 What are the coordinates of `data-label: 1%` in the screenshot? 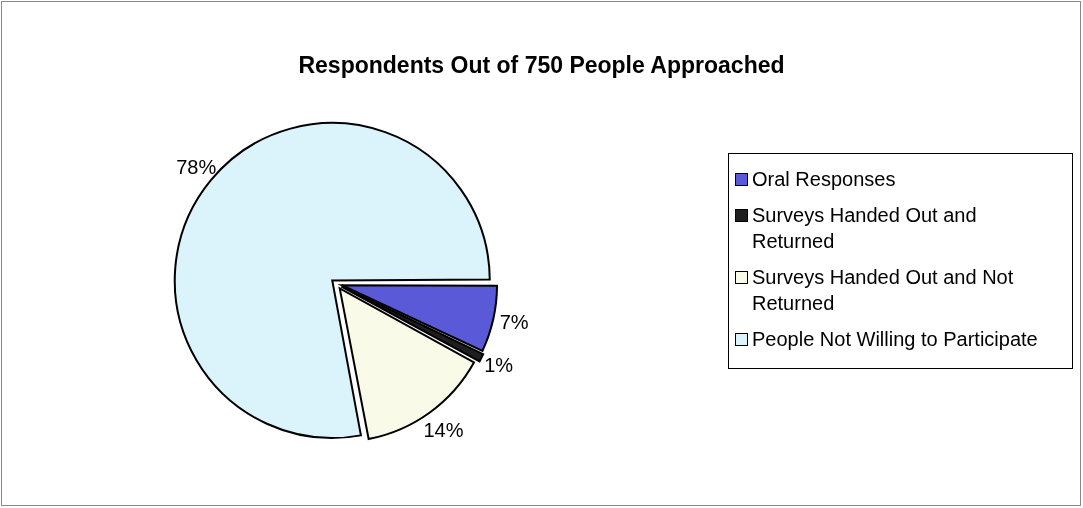 It's located at (499, 365).